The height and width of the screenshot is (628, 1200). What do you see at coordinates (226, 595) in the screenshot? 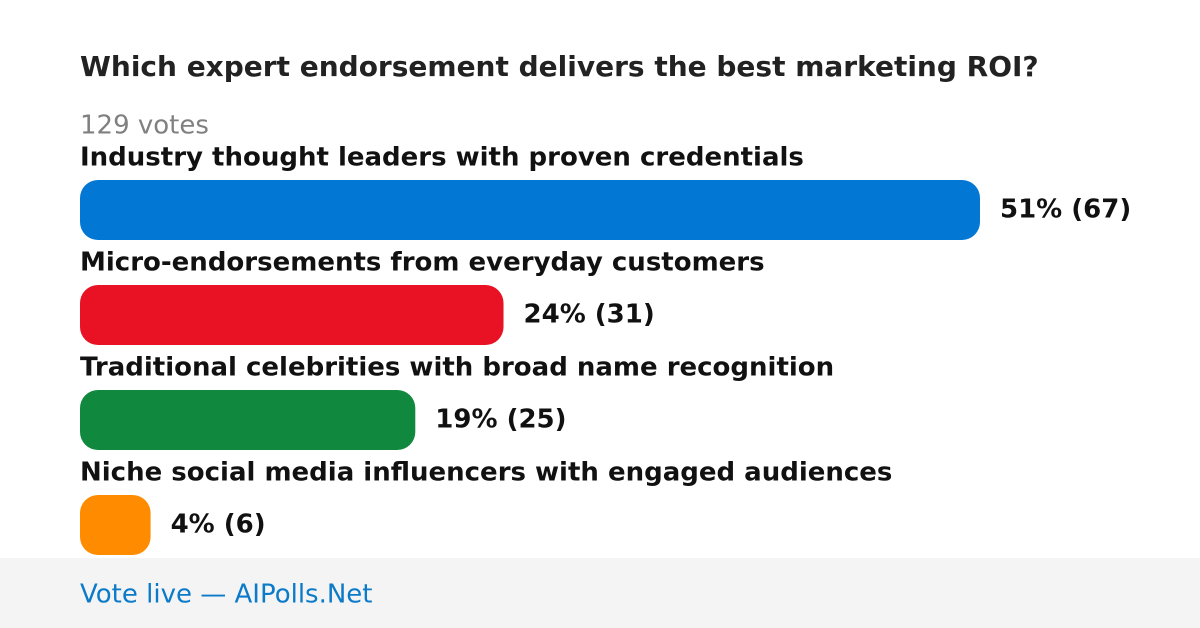
I see `footer-link: Vote live — AIPolls.Net` at bounding box center [226, 595].